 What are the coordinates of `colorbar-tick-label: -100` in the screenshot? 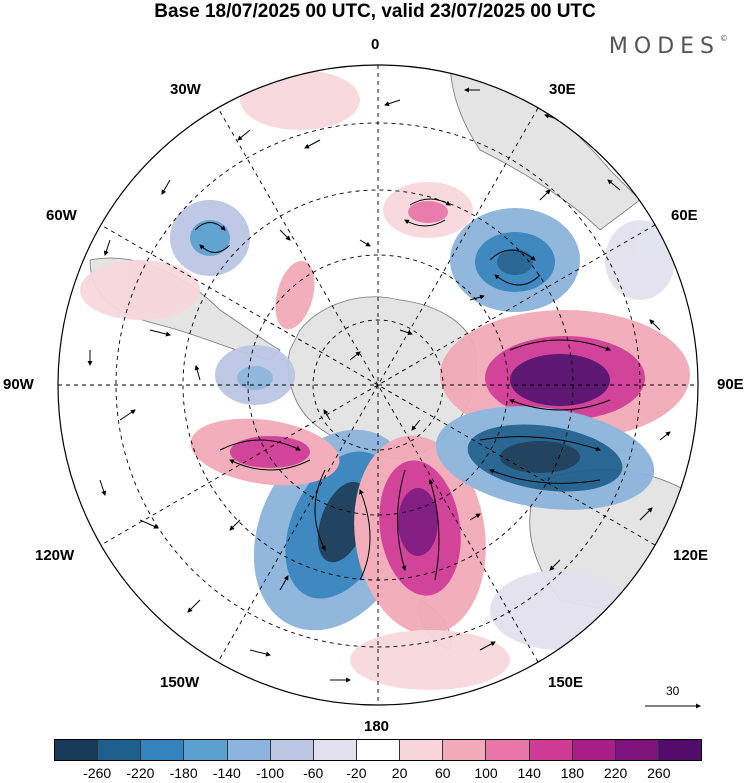 It's located at (270, 773).